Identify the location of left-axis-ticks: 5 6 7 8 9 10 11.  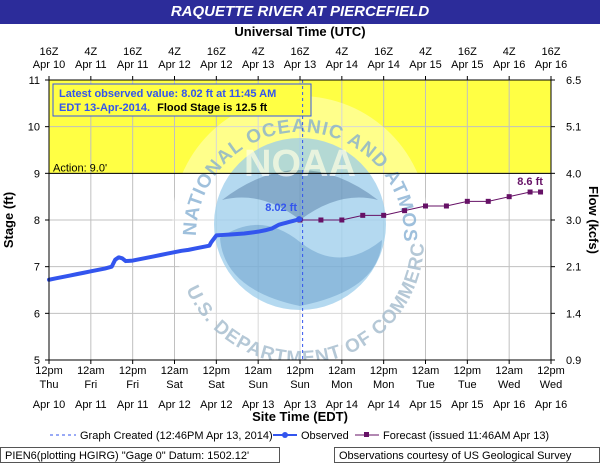
(38, 221).